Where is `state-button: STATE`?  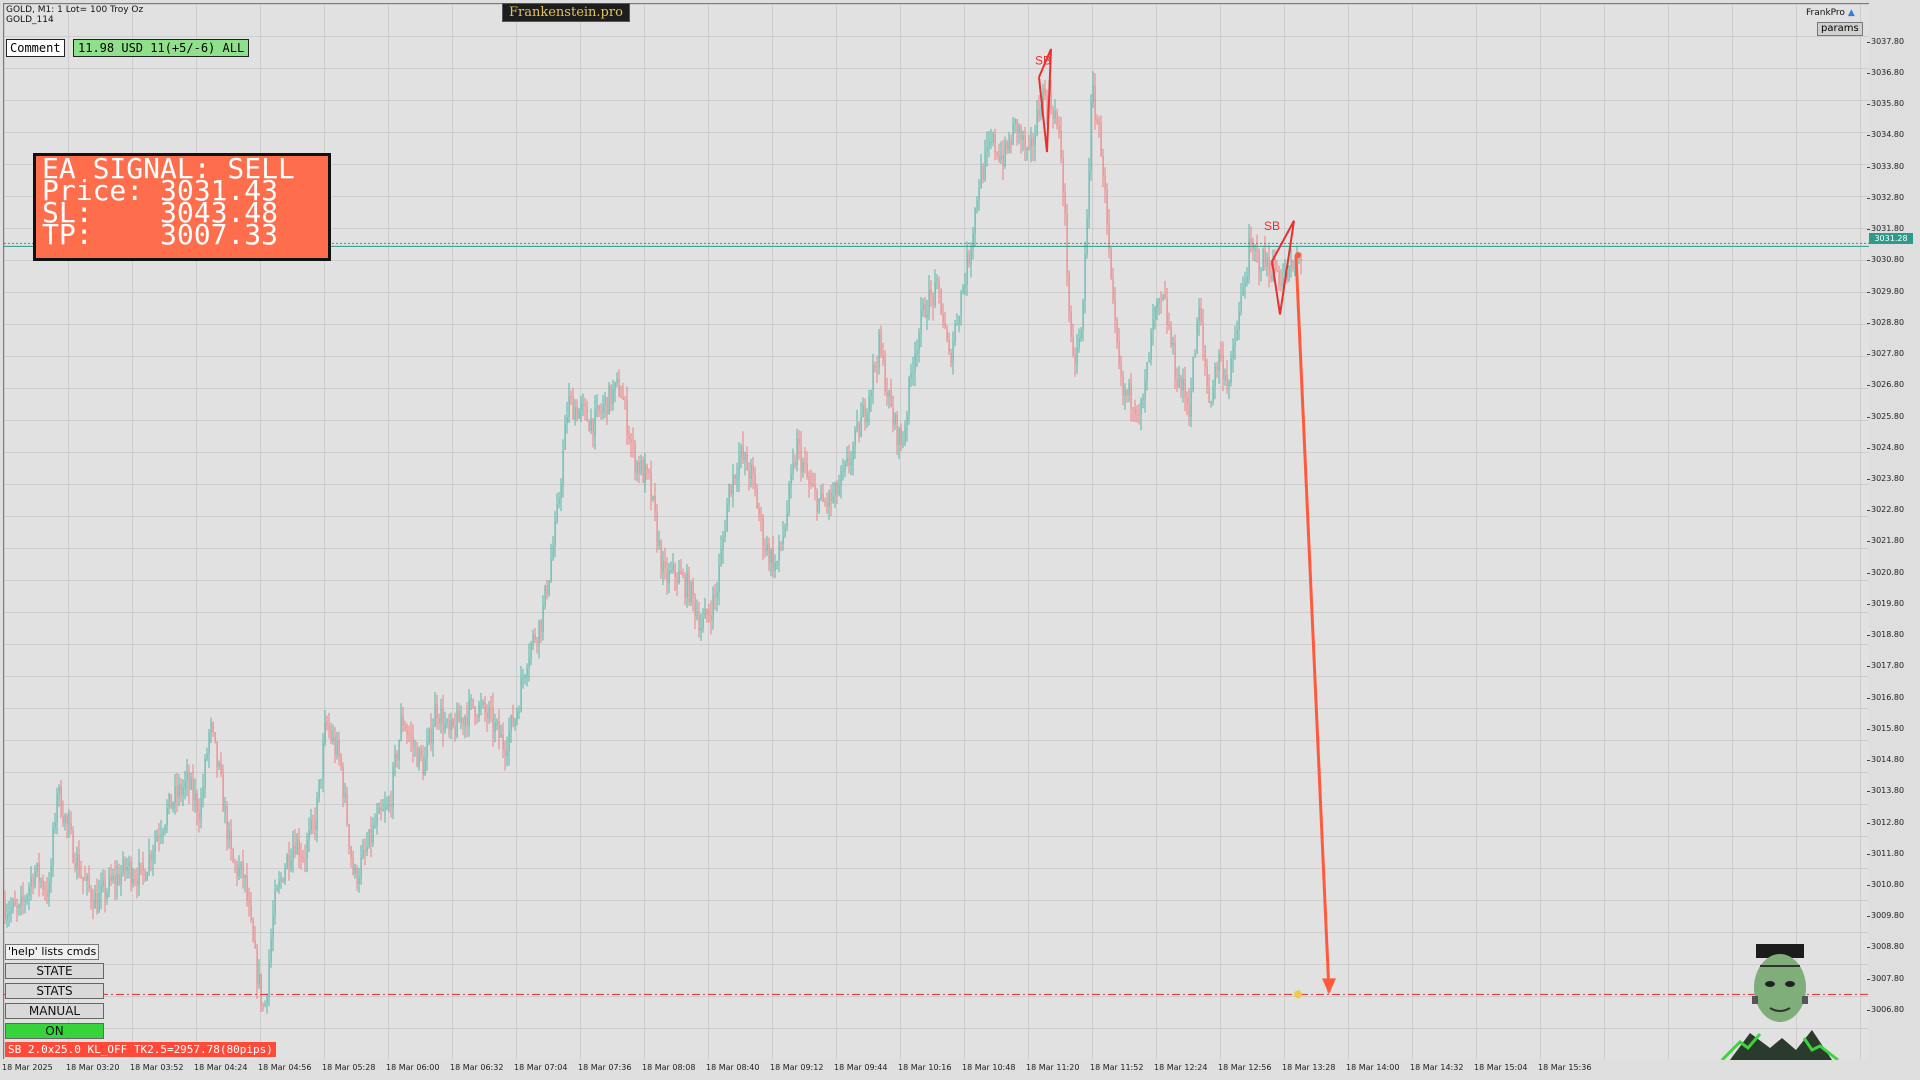
state-button: STATE is located at coordinates (54, 971).